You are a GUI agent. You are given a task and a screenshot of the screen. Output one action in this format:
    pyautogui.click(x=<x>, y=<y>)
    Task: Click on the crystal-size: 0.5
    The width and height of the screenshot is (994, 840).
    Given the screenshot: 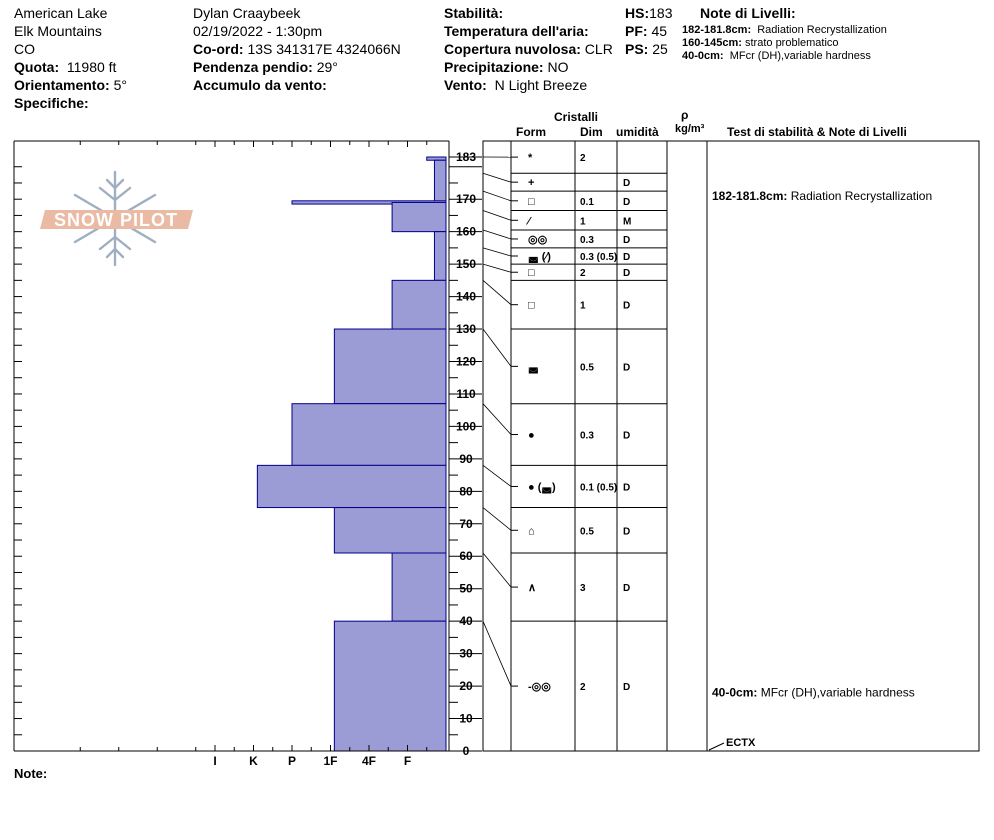 What is the action you would take?
    pyautogui.click(x=587, y=367)
    